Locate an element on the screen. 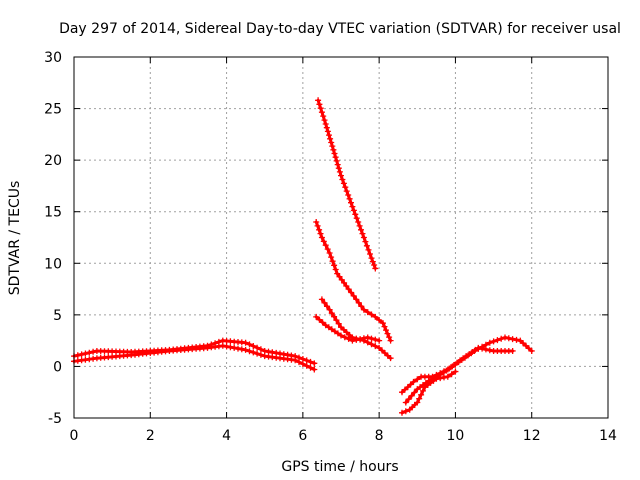 The image size is (640, 480). series-line is located at coordinates (457, 370).